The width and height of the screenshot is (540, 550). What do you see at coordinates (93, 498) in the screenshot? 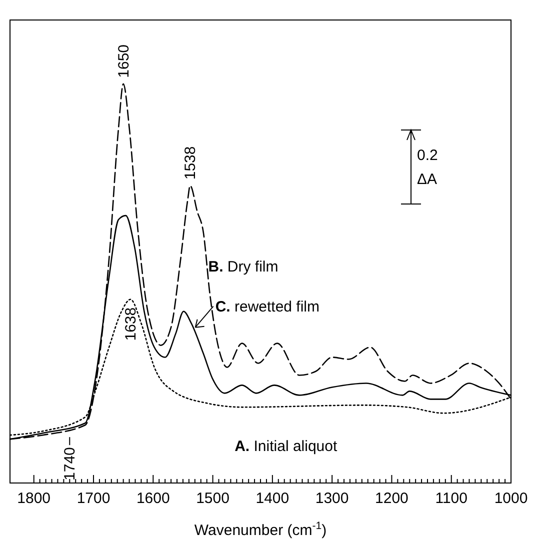
I see `x-tick-label: 1700` at bounding box center [93, 498].